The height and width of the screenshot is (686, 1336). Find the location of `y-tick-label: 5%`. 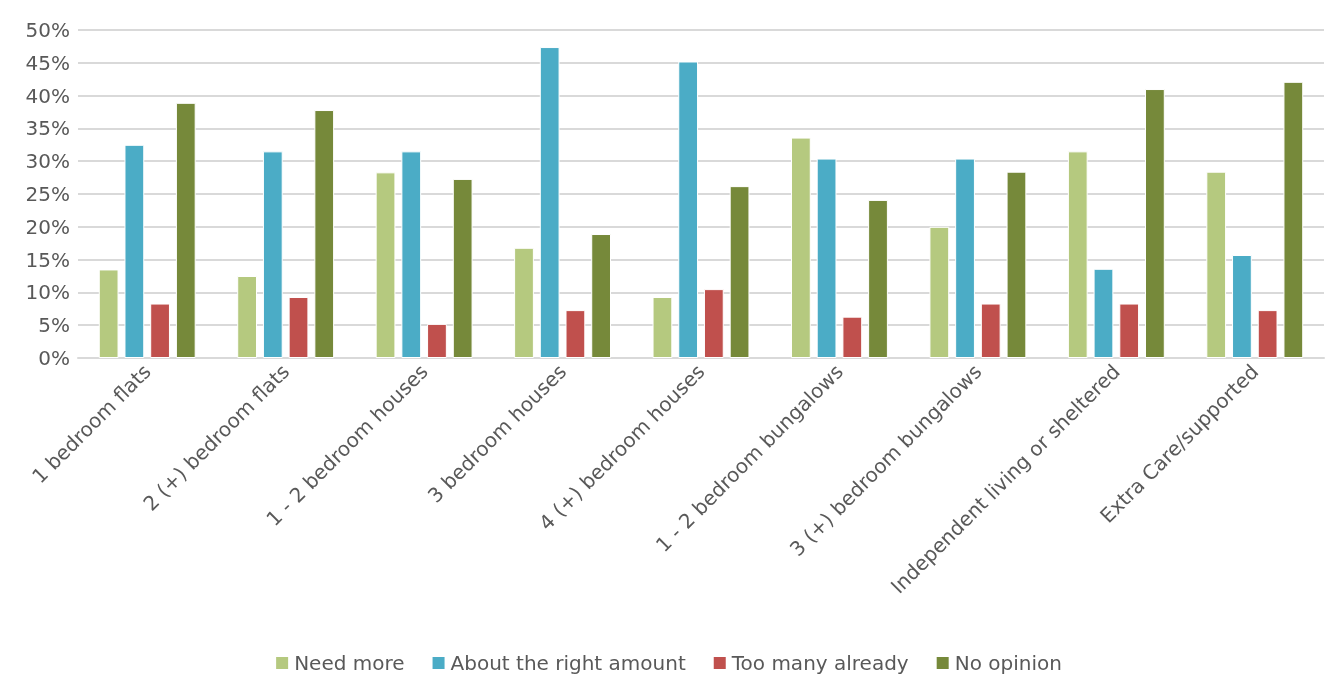

y-tick-label: 5% is located at coordinates (54, 325).